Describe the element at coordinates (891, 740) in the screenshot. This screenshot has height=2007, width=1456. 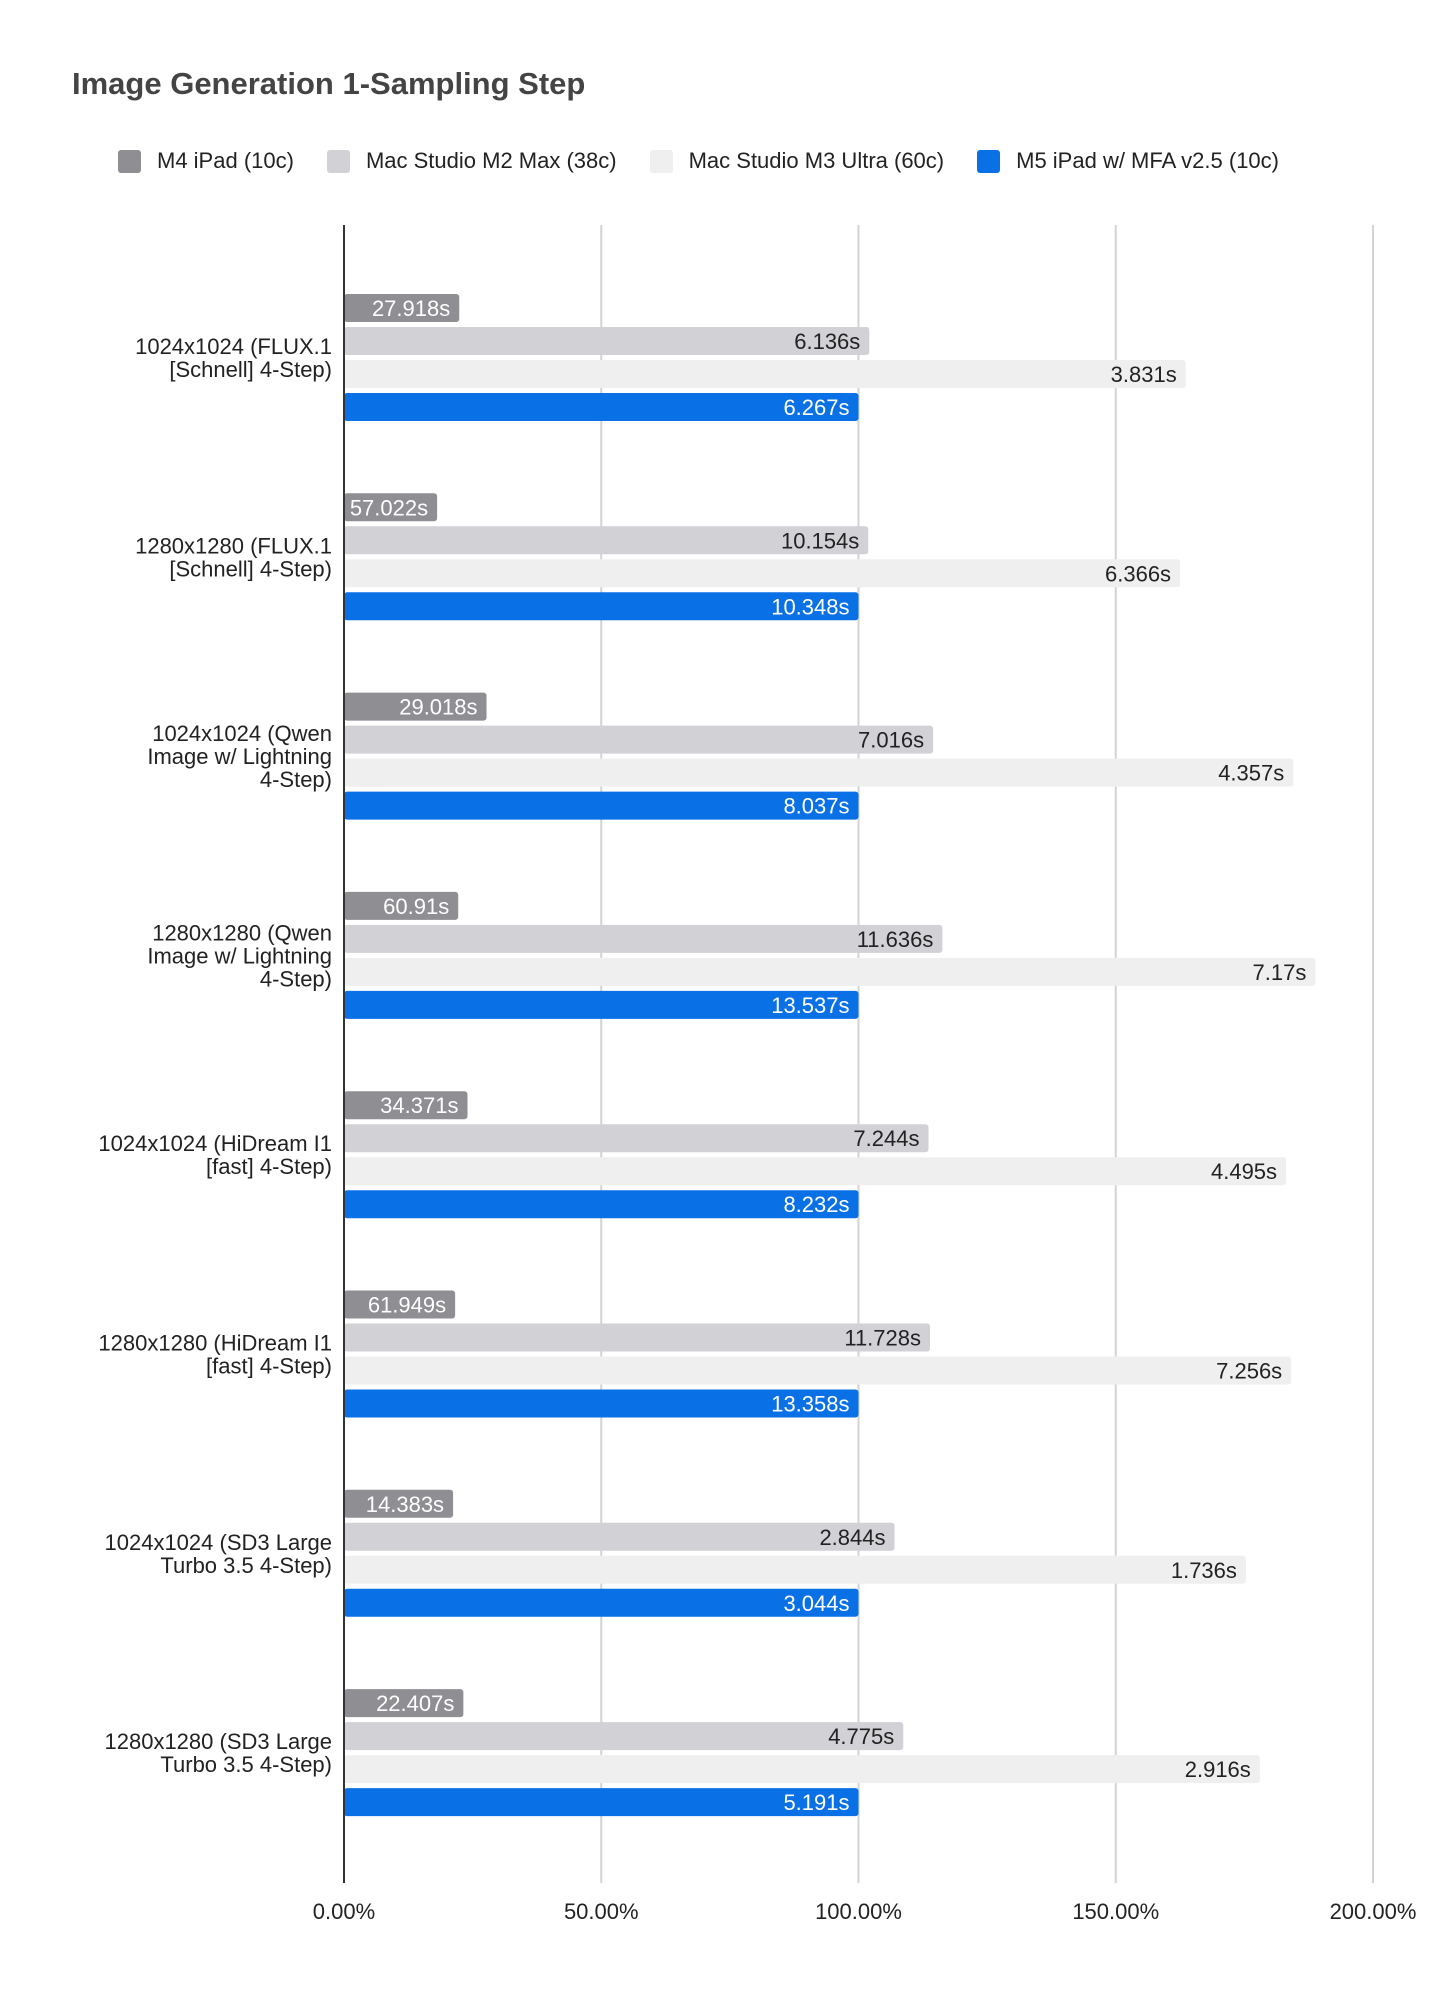
I see `bar-value-label: 7.016s` at that location.